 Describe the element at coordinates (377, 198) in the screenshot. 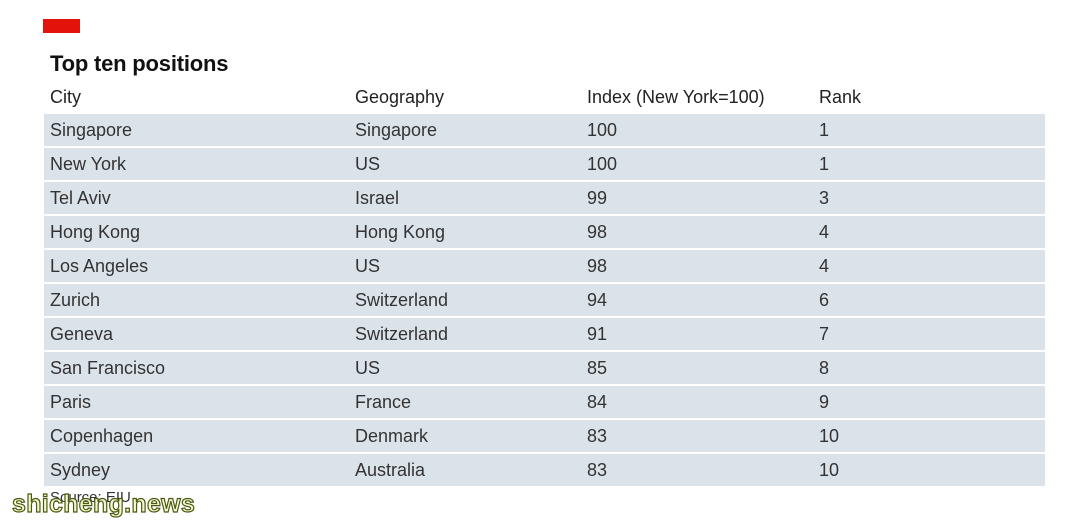

I see `cell-geography: Israel` at that location.